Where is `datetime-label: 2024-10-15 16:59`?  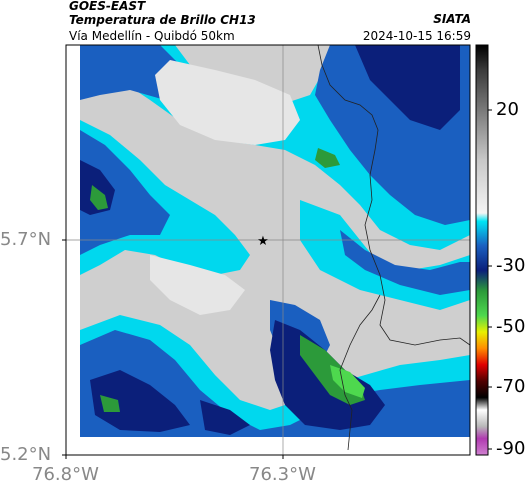 datetime-label: 2024-10-15 16:59 is located at coordinates (416, 36).